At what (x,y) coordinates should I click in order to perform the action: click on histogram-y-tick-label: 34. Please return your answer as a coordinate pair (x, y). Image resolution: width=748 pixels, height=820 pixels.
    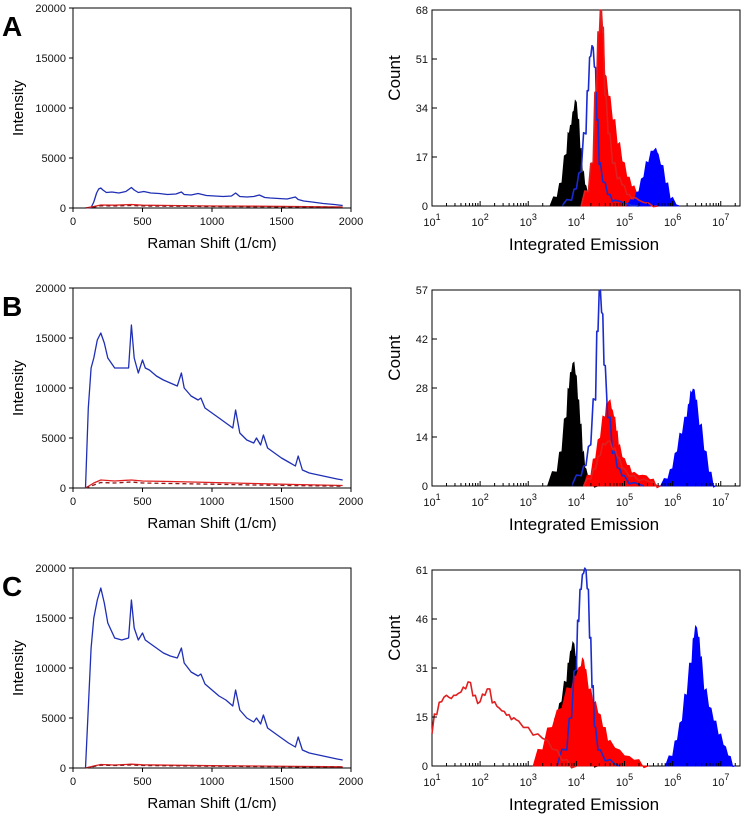
    Looking at the image, I should click on (422, 109).